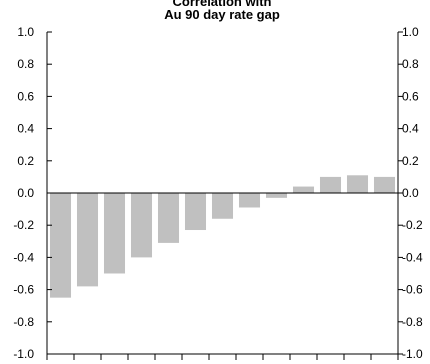 The height and width of the screenshot is (364, 430). Describe the element at coordinates (410, 64) in the screenshot. I see `y-tick-label-right: 0.8` at that location.